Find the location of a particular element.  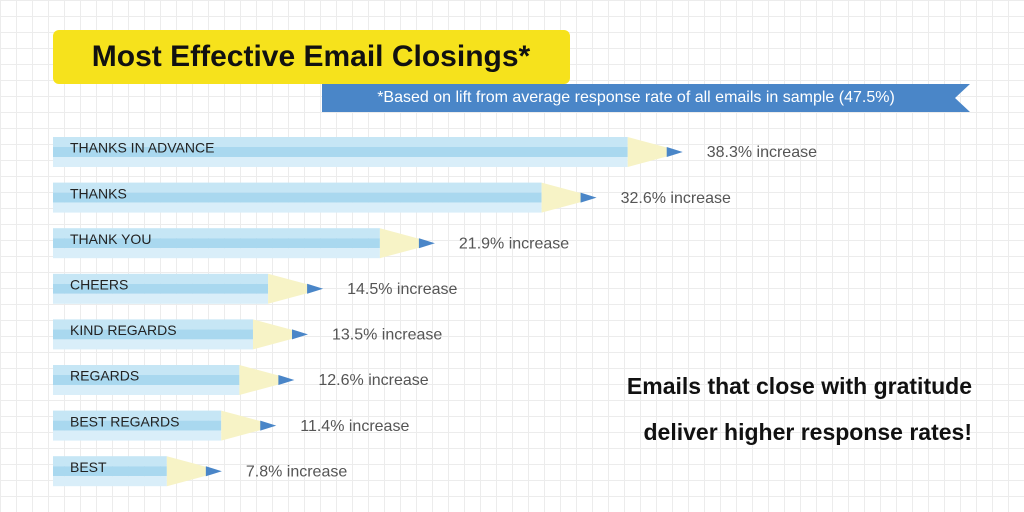

value-label: 32.6% increase is located at coordinates (676, 198).